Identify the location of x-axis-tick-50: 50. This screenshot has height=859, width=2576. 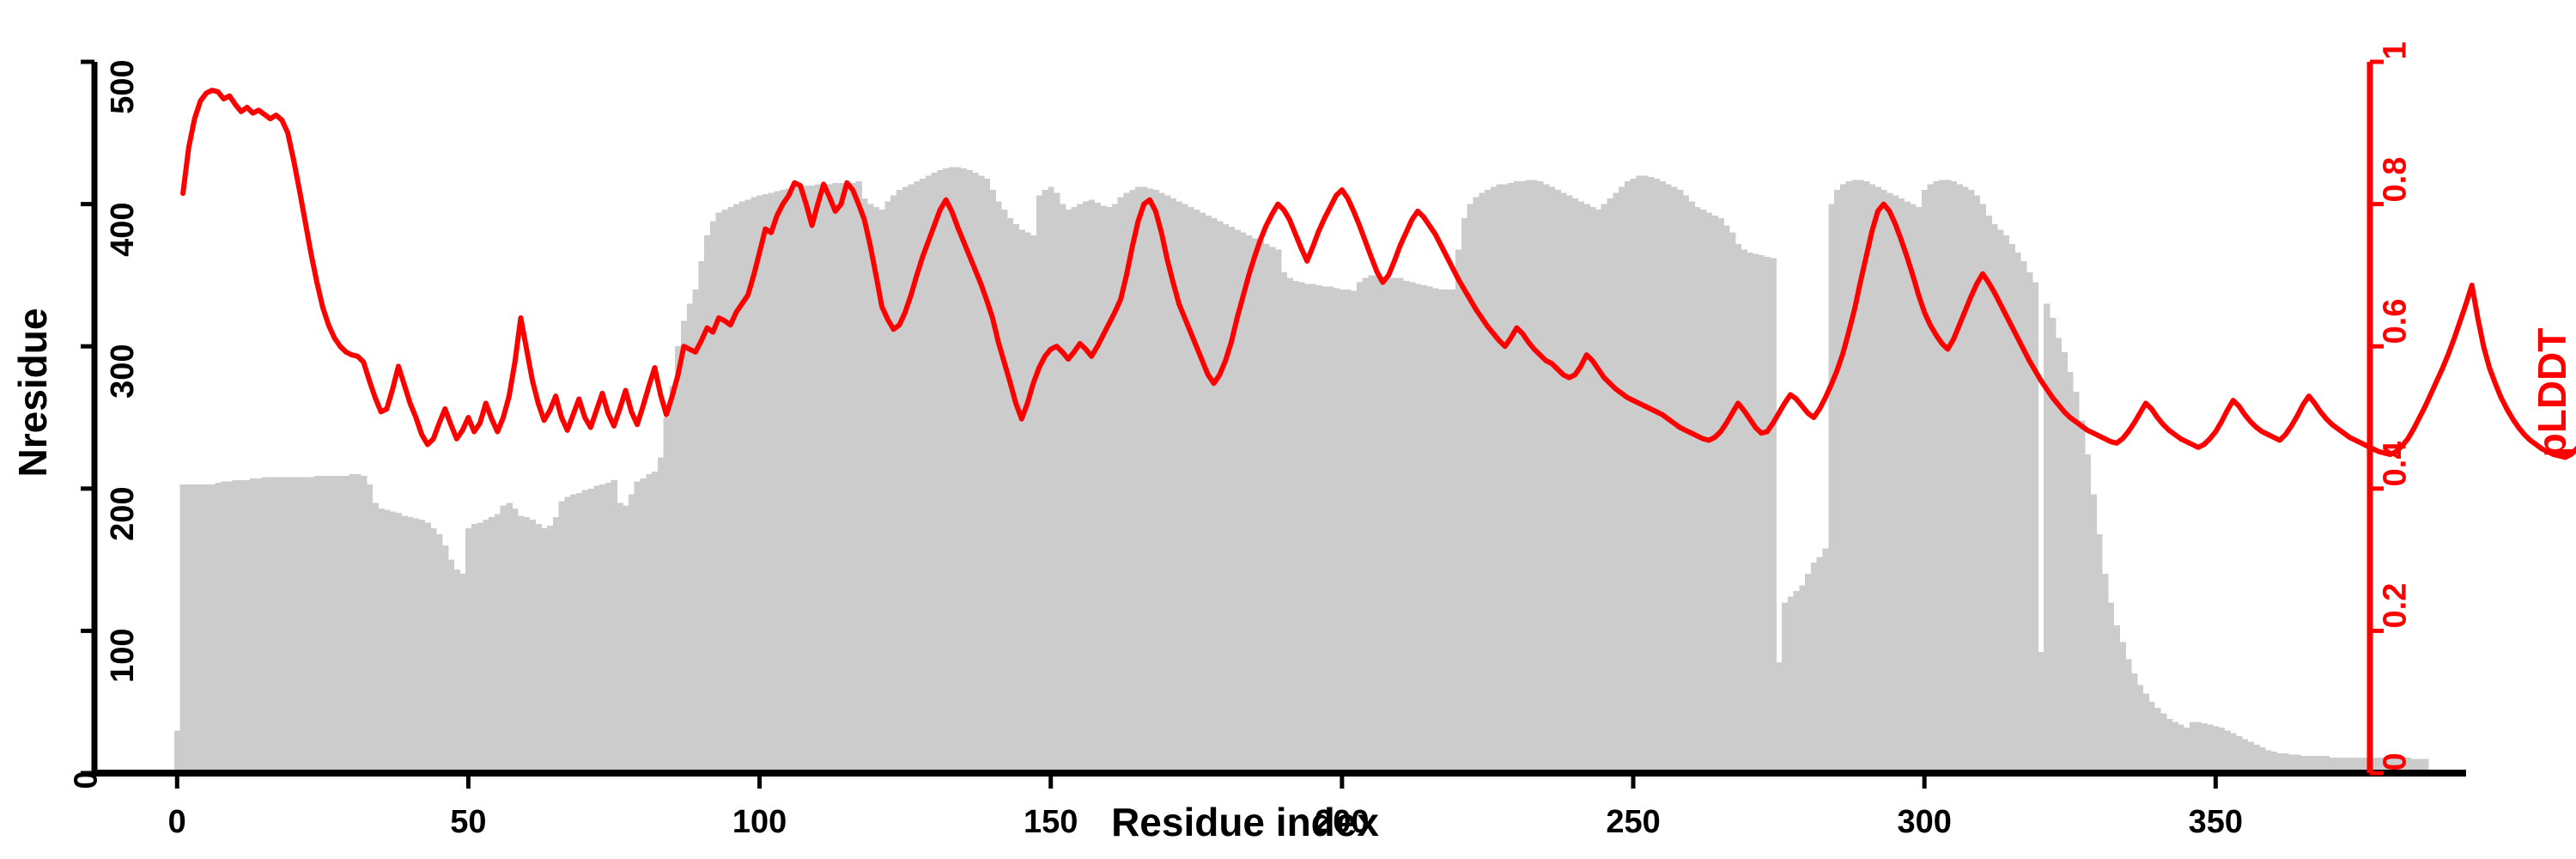
(468, 822).